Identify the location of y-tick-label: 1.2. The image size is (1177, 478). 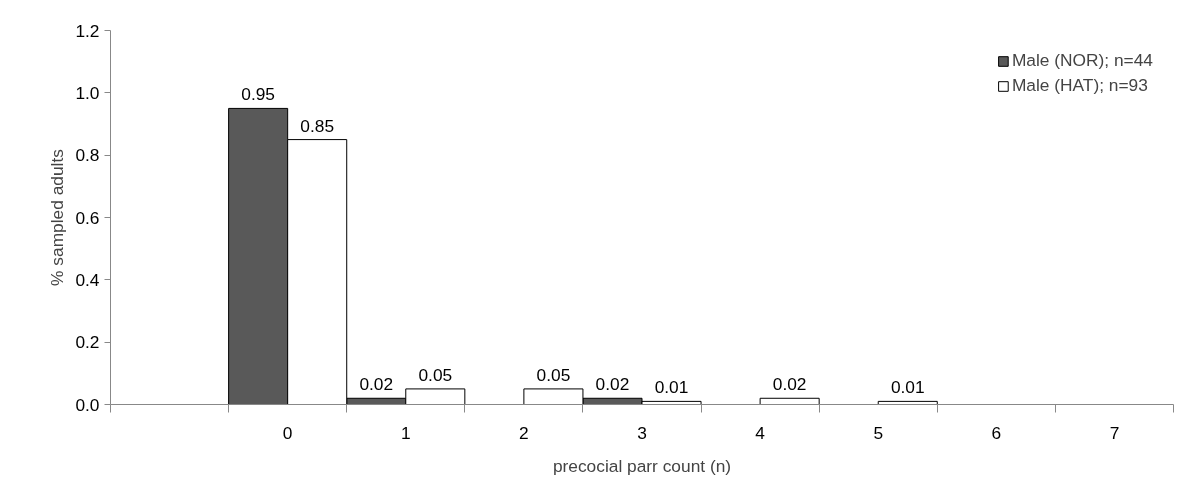
(87, 30).